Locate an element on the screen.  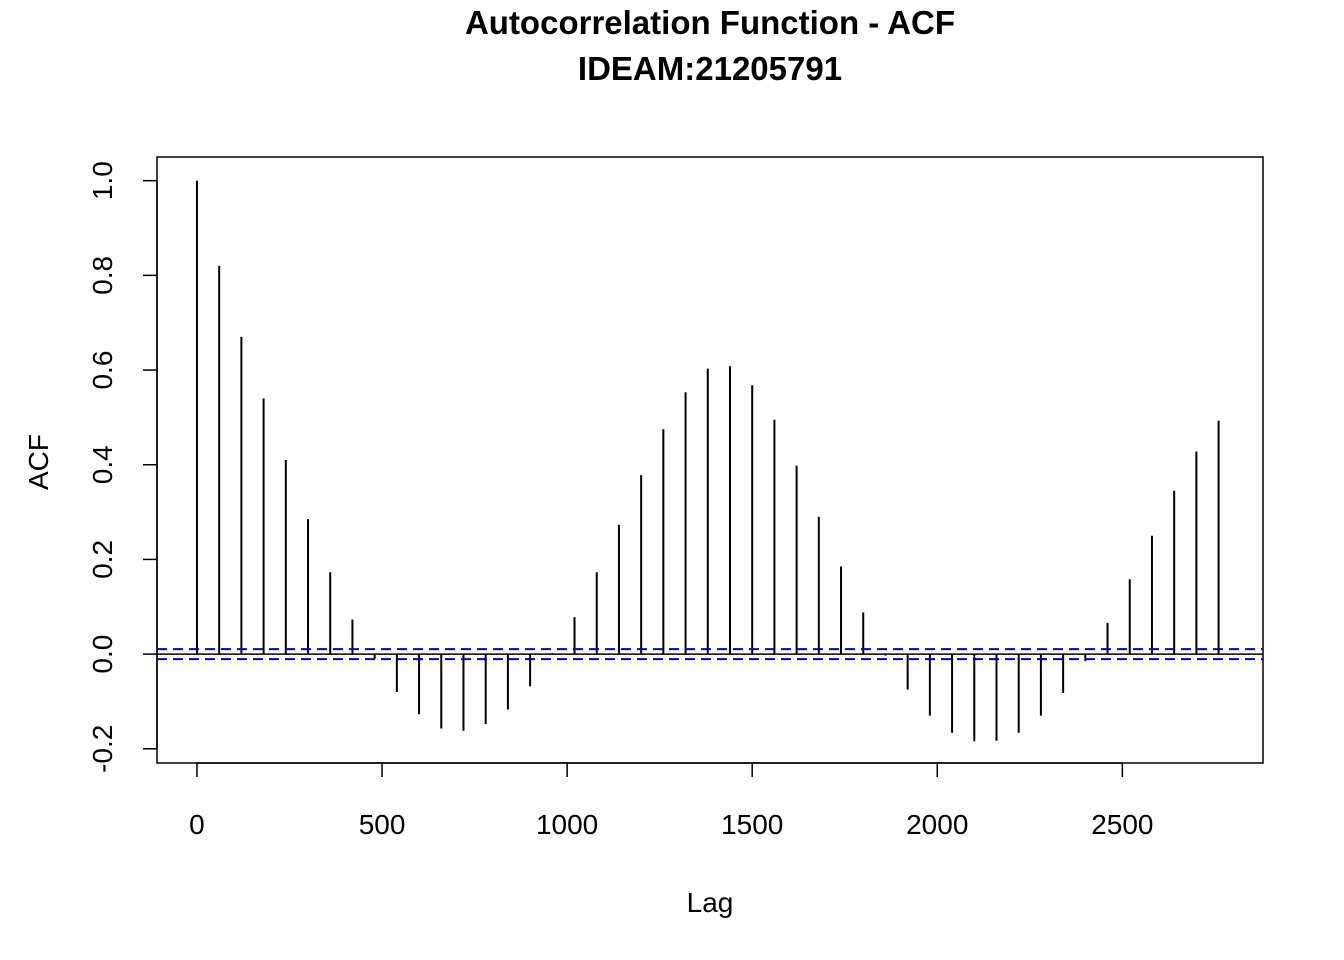
x-axis-label: Lag is located at coordinates (710, 902).